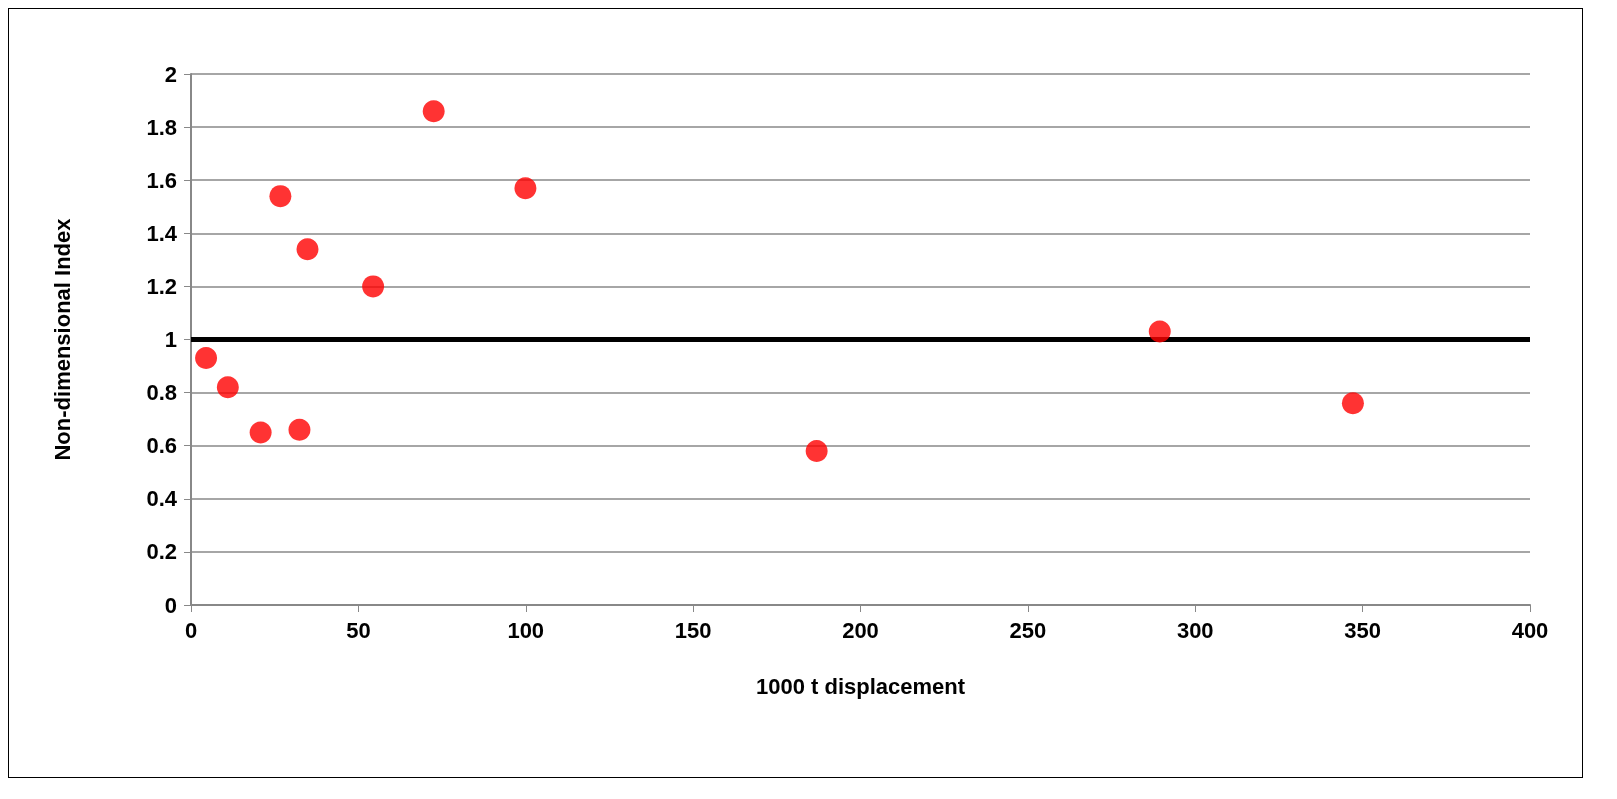 The width and height of the screenshot is (1617, 799). I want to click on y-tick-label: 0, so click(170, 605).